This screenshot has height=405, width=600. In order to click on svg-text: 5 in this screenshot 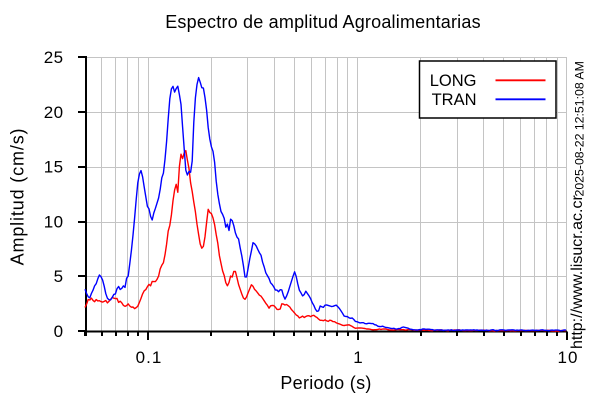, I will do `click(59, 276)`.